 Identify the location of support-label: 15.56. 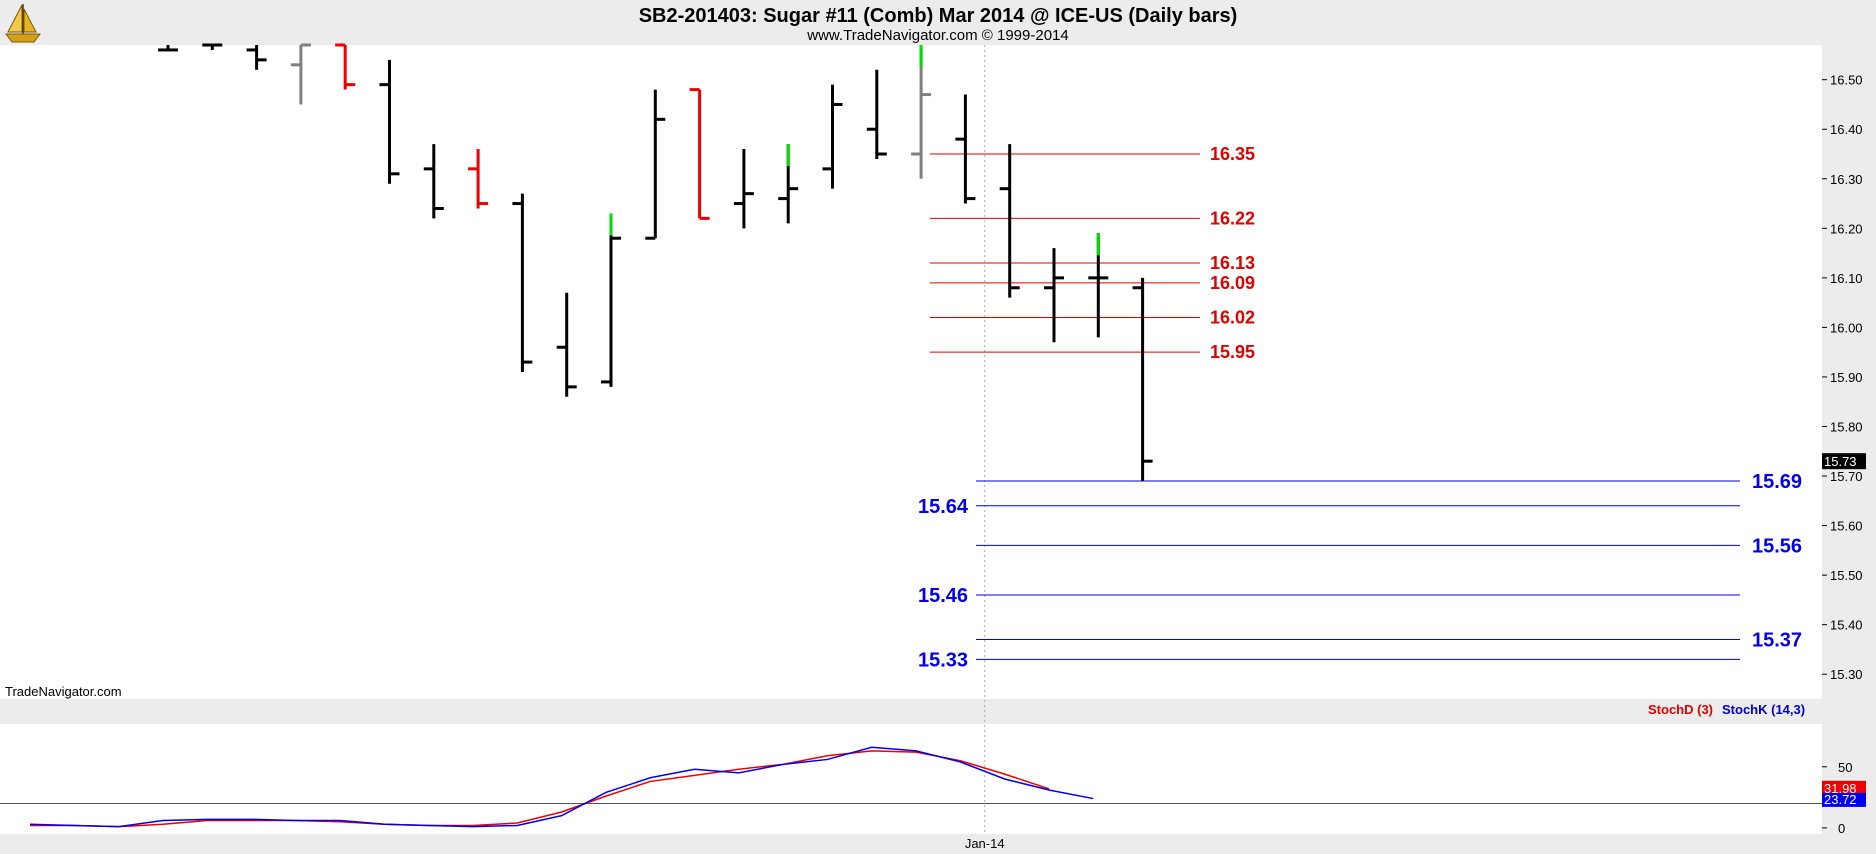
(1777, 546).